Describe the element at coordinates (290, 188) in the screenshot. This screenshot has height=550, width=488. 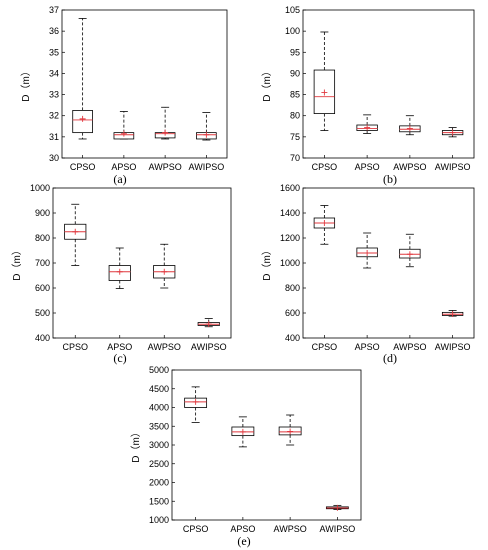
I see `y-tick-label: 1600` at that location.